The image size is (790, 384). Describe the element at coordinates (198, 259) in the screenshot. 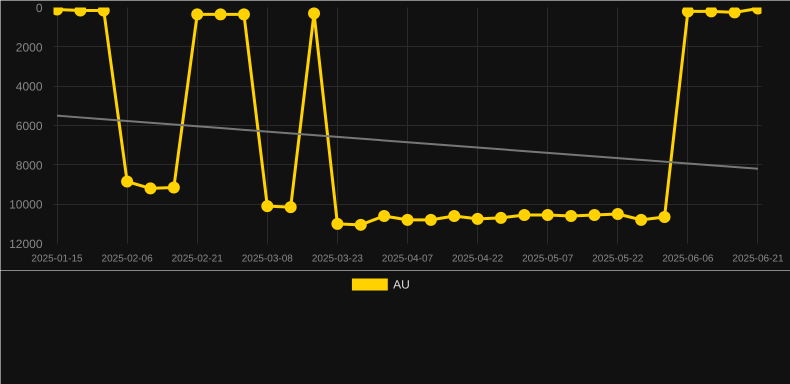

I see `x-tick-label: 2025-02-21` at that location.